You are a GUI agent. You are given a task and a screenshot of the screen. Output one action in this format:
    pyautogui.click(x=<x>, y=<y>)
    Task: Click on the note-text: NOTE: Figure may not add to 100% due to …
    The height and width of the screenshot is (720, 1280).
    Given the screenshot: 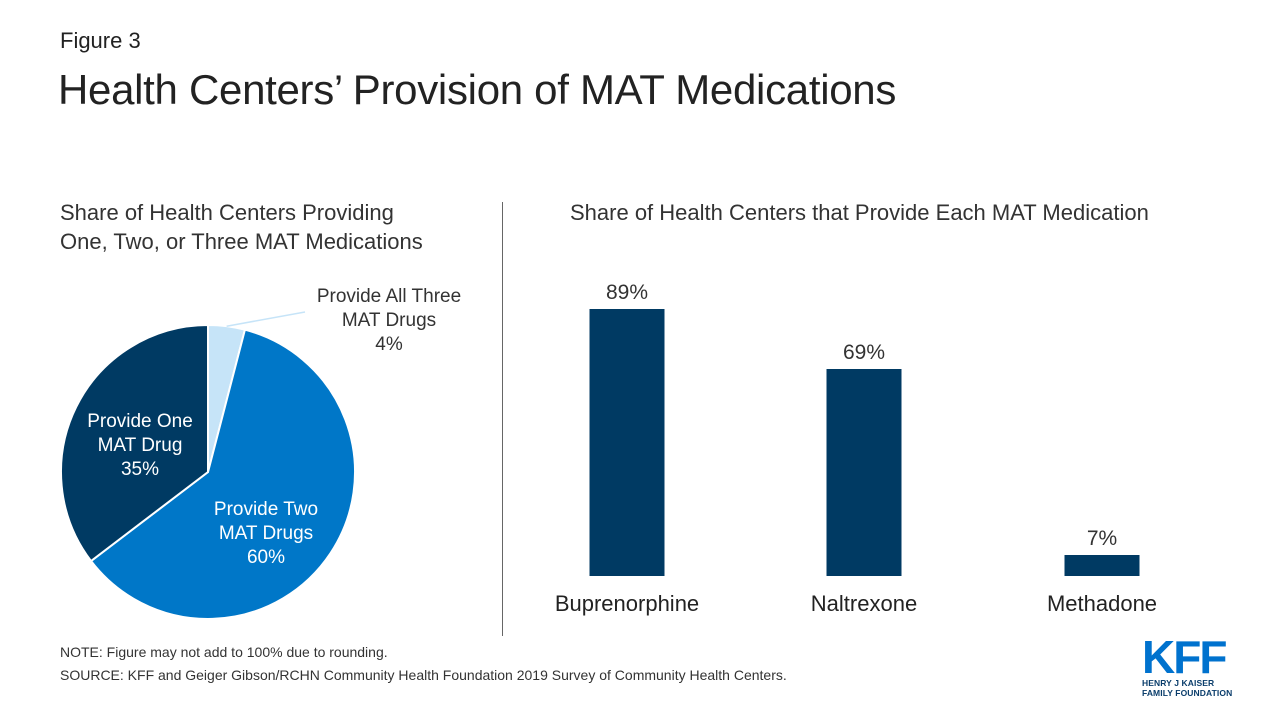 What is the action you would take?
    pyautogui.click(x=224, y=652)
    